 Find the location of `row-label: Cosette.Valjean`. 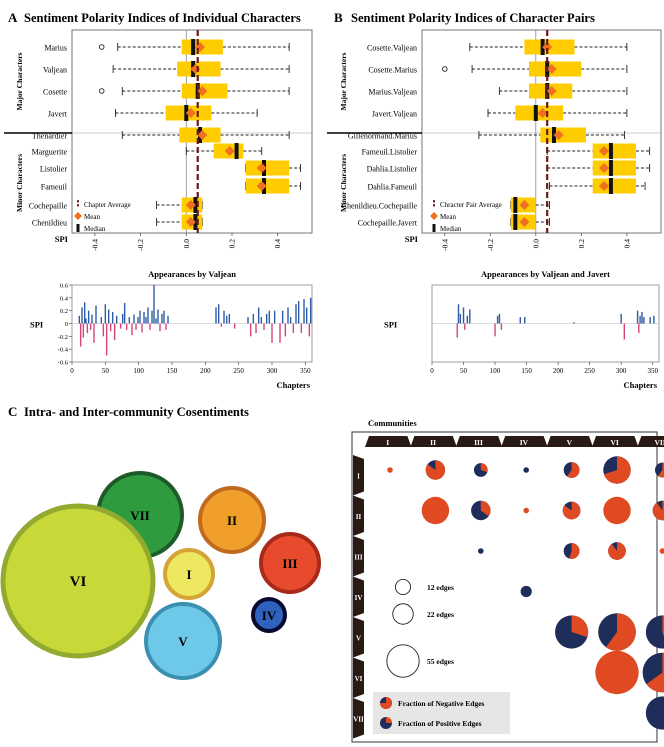

row-label: Cosette.Valjean is located at coordinates (392, 48).